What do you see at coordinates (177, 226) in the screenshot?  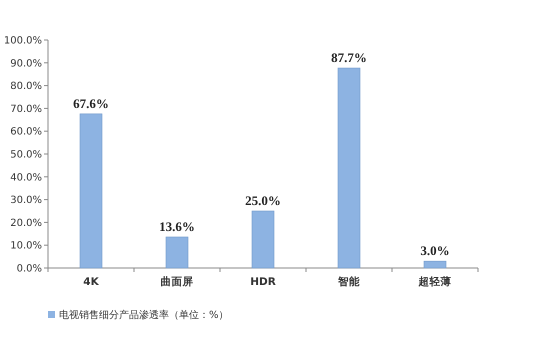 I see `data-label: 13.6%` at bounding box center [177, 226].